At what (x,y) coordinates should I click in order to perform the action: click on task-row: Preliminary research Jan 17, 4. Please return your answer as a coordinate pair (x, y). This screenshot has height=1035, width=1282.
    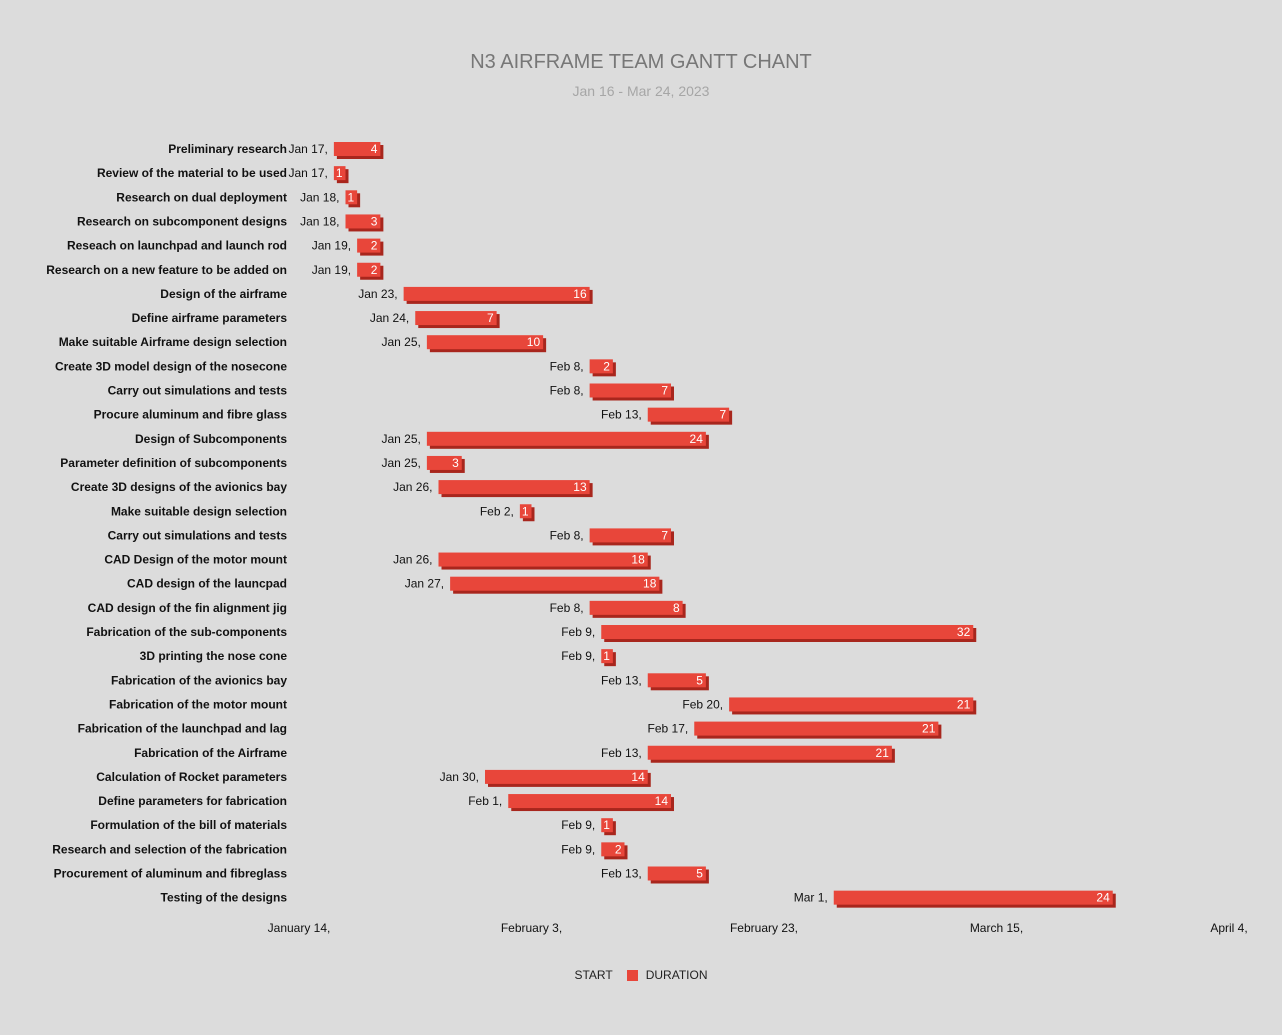
    Looking at the image, I should click on (276, 150).